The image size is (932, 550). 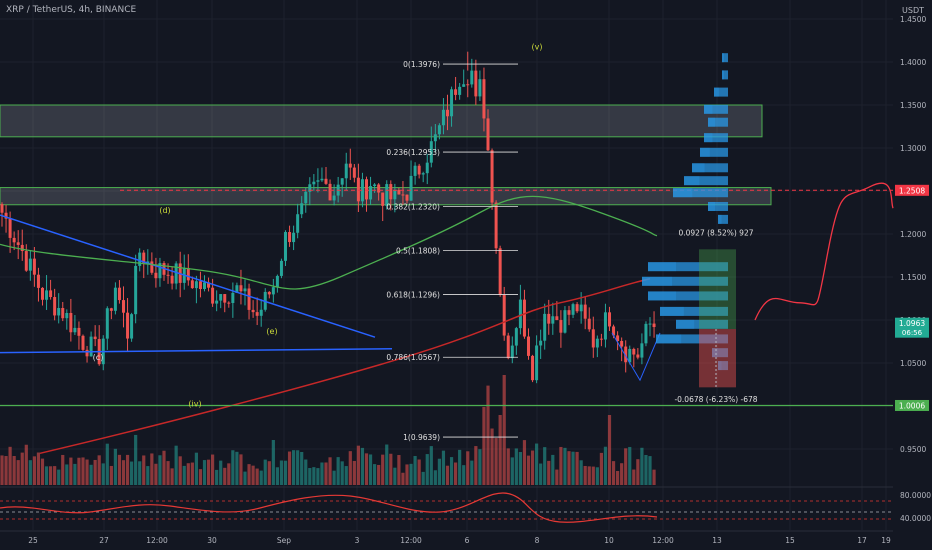 I want to click on profit-zone, so click(x=717, y=289).